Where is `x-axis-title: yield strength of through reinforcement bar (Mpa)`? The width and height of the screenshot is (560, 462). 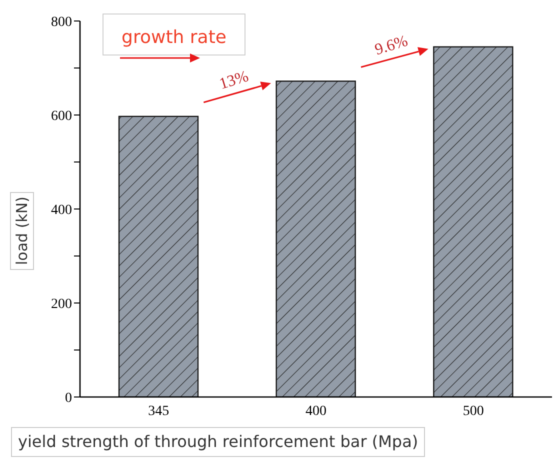 x-axis-title: yield strength of through reinforcement bar (Mpa) is located at coordinates (218, 442).